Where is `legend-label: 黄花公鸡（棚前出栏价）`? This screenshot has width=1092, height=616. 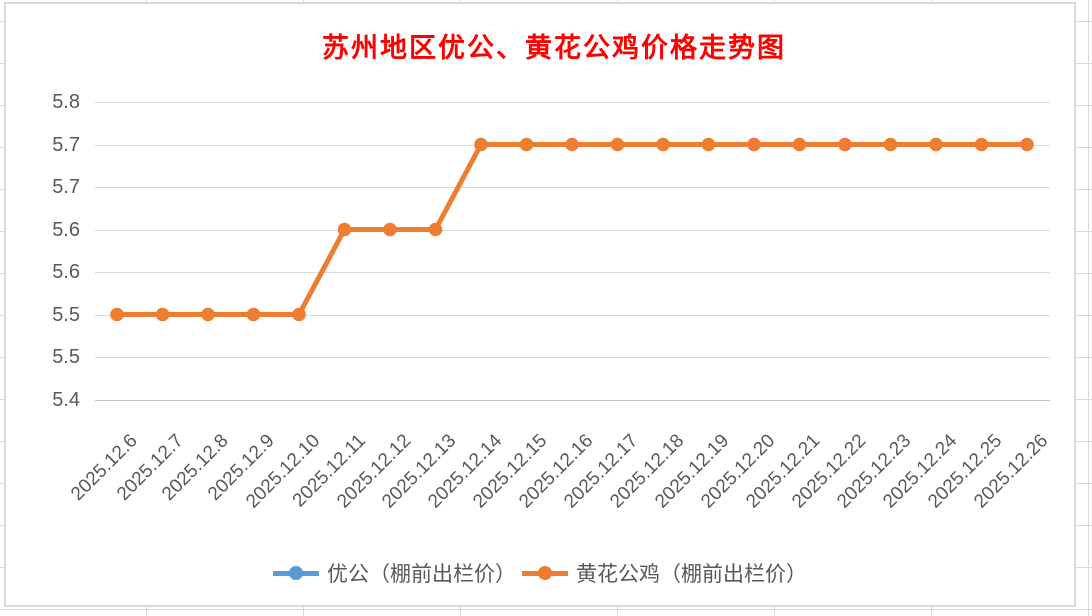
legend-label: 黄花公鸡（棚前出栏价） is located at coordinates (691, 574).